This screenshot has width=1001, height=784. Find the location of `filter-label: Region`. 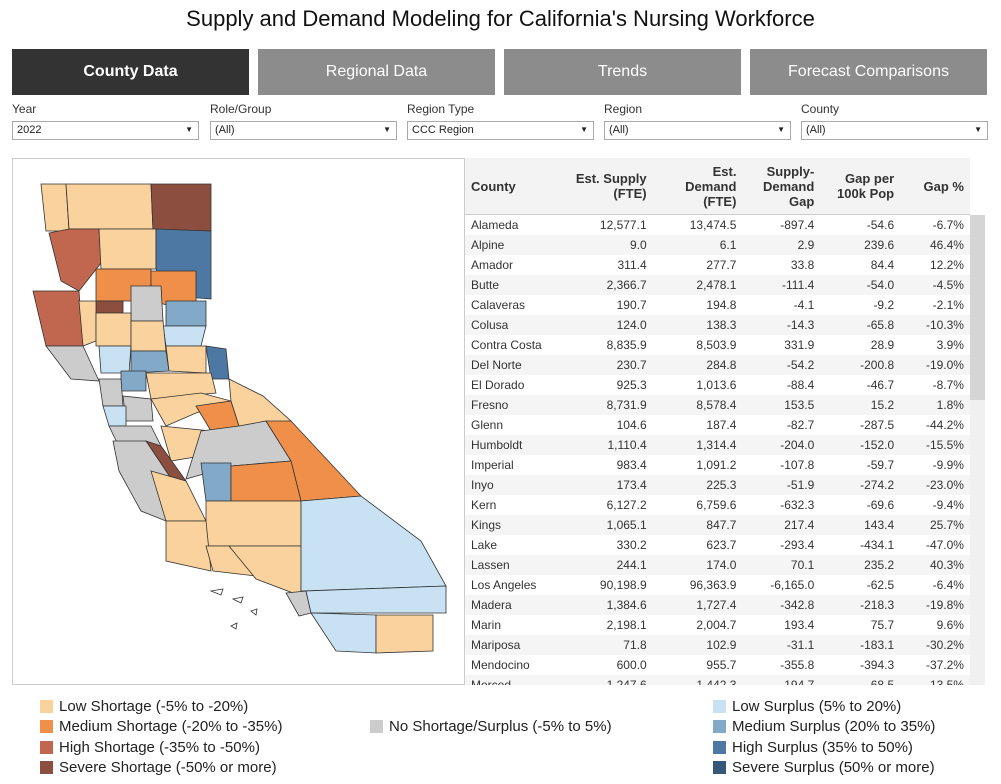

filter-label: Region is located at coordinates (623, 109).